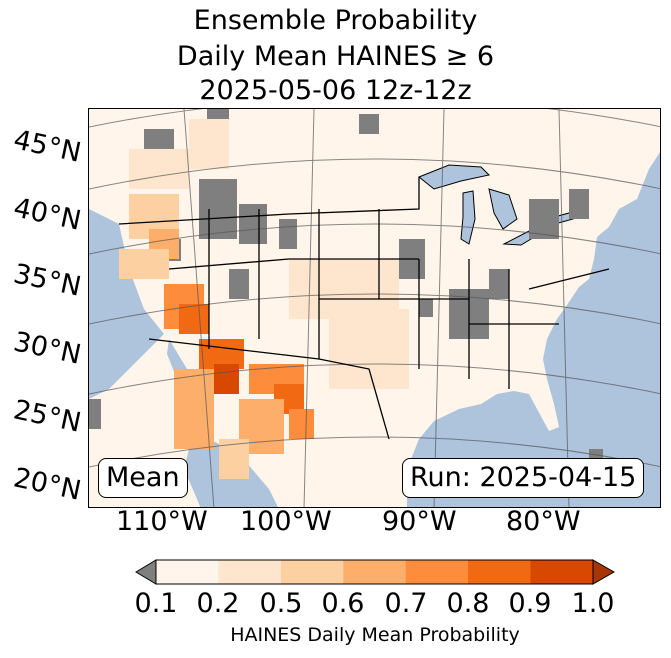 The width and height of the screenshot is (671, 658). Describe the element at coordinates (593, 603) in the screenshot. I see `cb-tick-7: 1.0` at that location.